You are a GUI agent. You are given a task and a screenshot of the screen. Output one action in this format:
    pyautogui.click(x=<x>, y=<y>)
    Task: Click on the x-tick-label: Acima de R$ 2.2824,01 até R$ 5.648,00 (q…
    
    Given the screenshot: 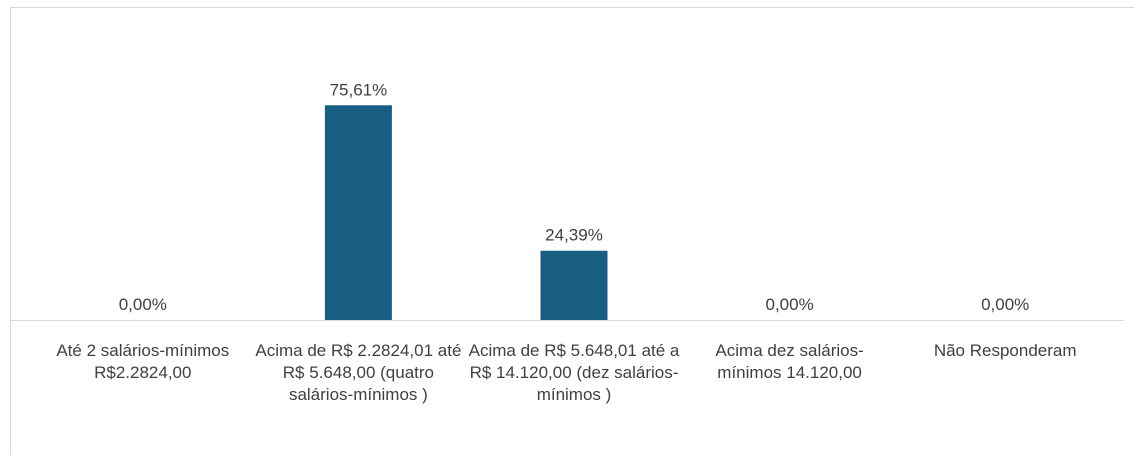 What is the action you would take?
    pyautogui.click(x=358, y=372)
    